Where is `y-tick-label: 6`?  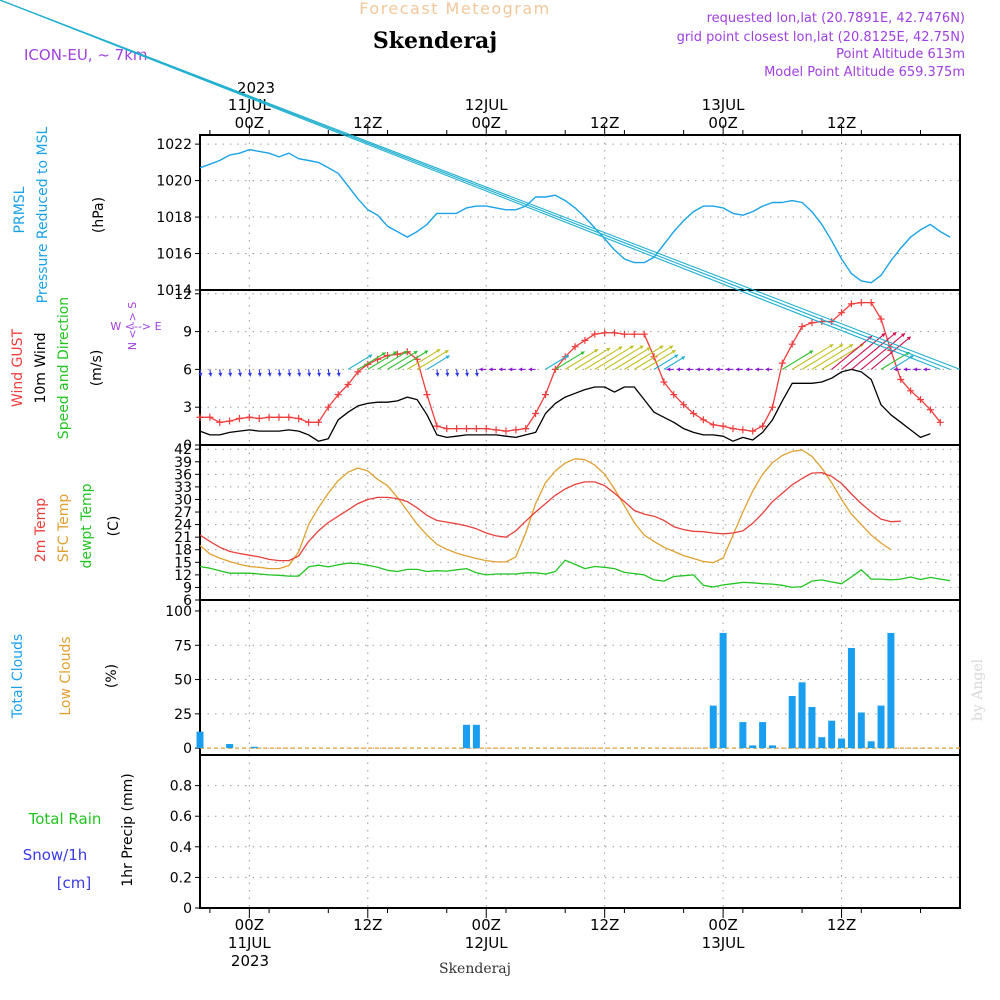
y-tick-label: 6 is located at coordinates (187, 601).